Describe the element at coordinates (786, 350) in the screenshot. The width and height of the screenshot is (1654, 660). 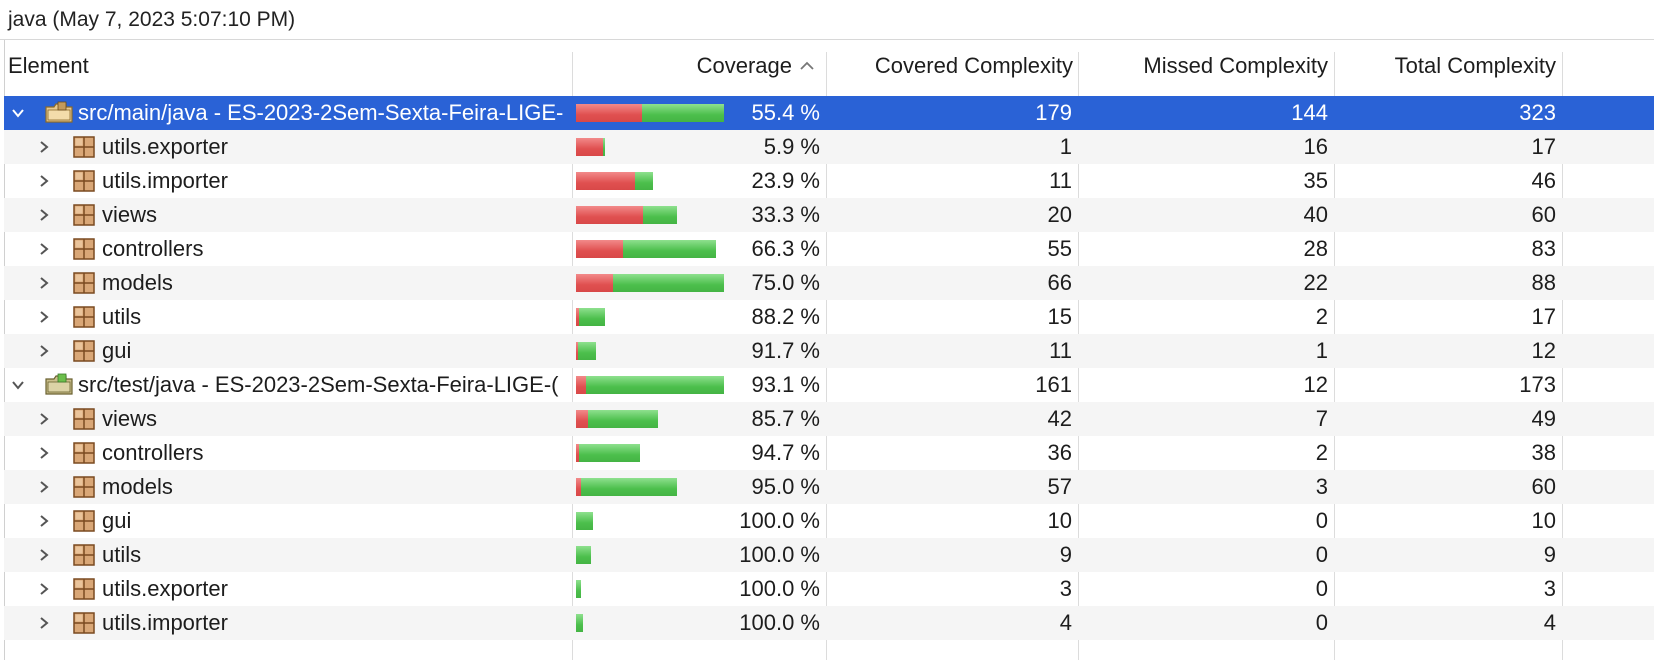
I see `coverage-value: 91.7 %` at that location.